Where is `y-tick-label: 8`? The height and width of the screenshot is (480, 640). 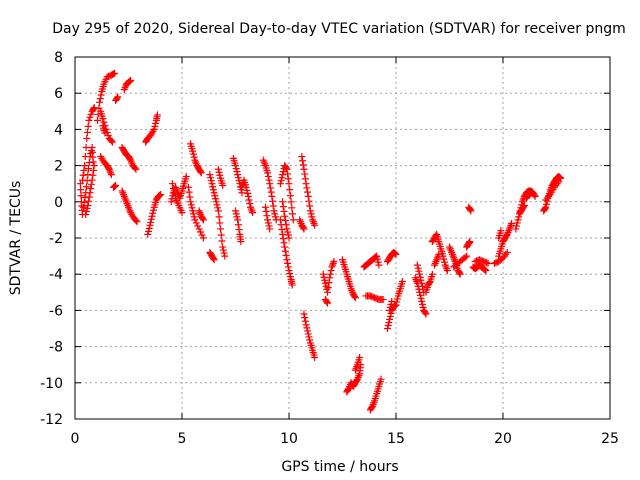 y-tick-label: 8 is located at coordinates (58, 58).